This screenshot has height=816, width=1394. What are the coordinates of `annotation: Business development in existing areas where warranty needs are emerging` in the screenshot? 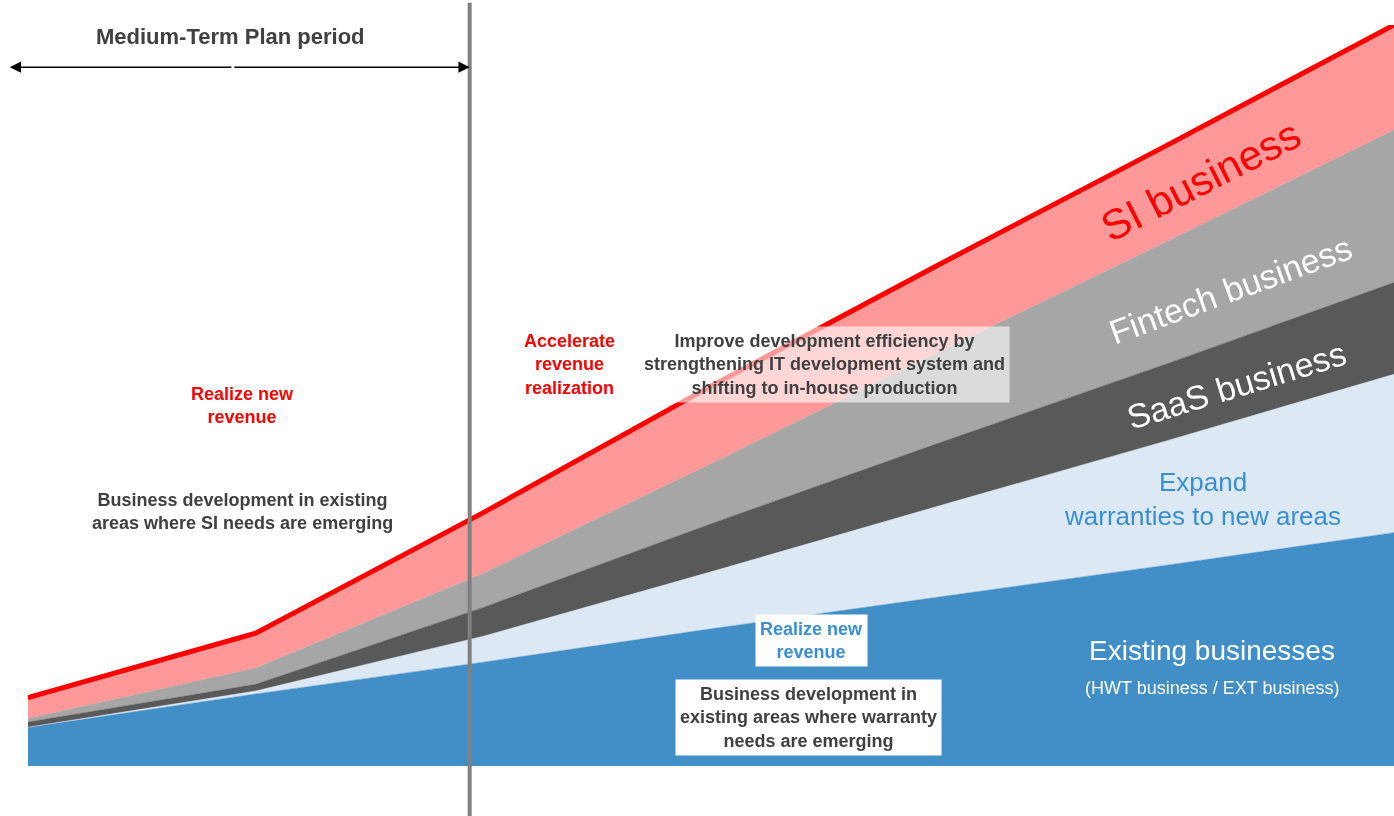 It's located at (809, 717).